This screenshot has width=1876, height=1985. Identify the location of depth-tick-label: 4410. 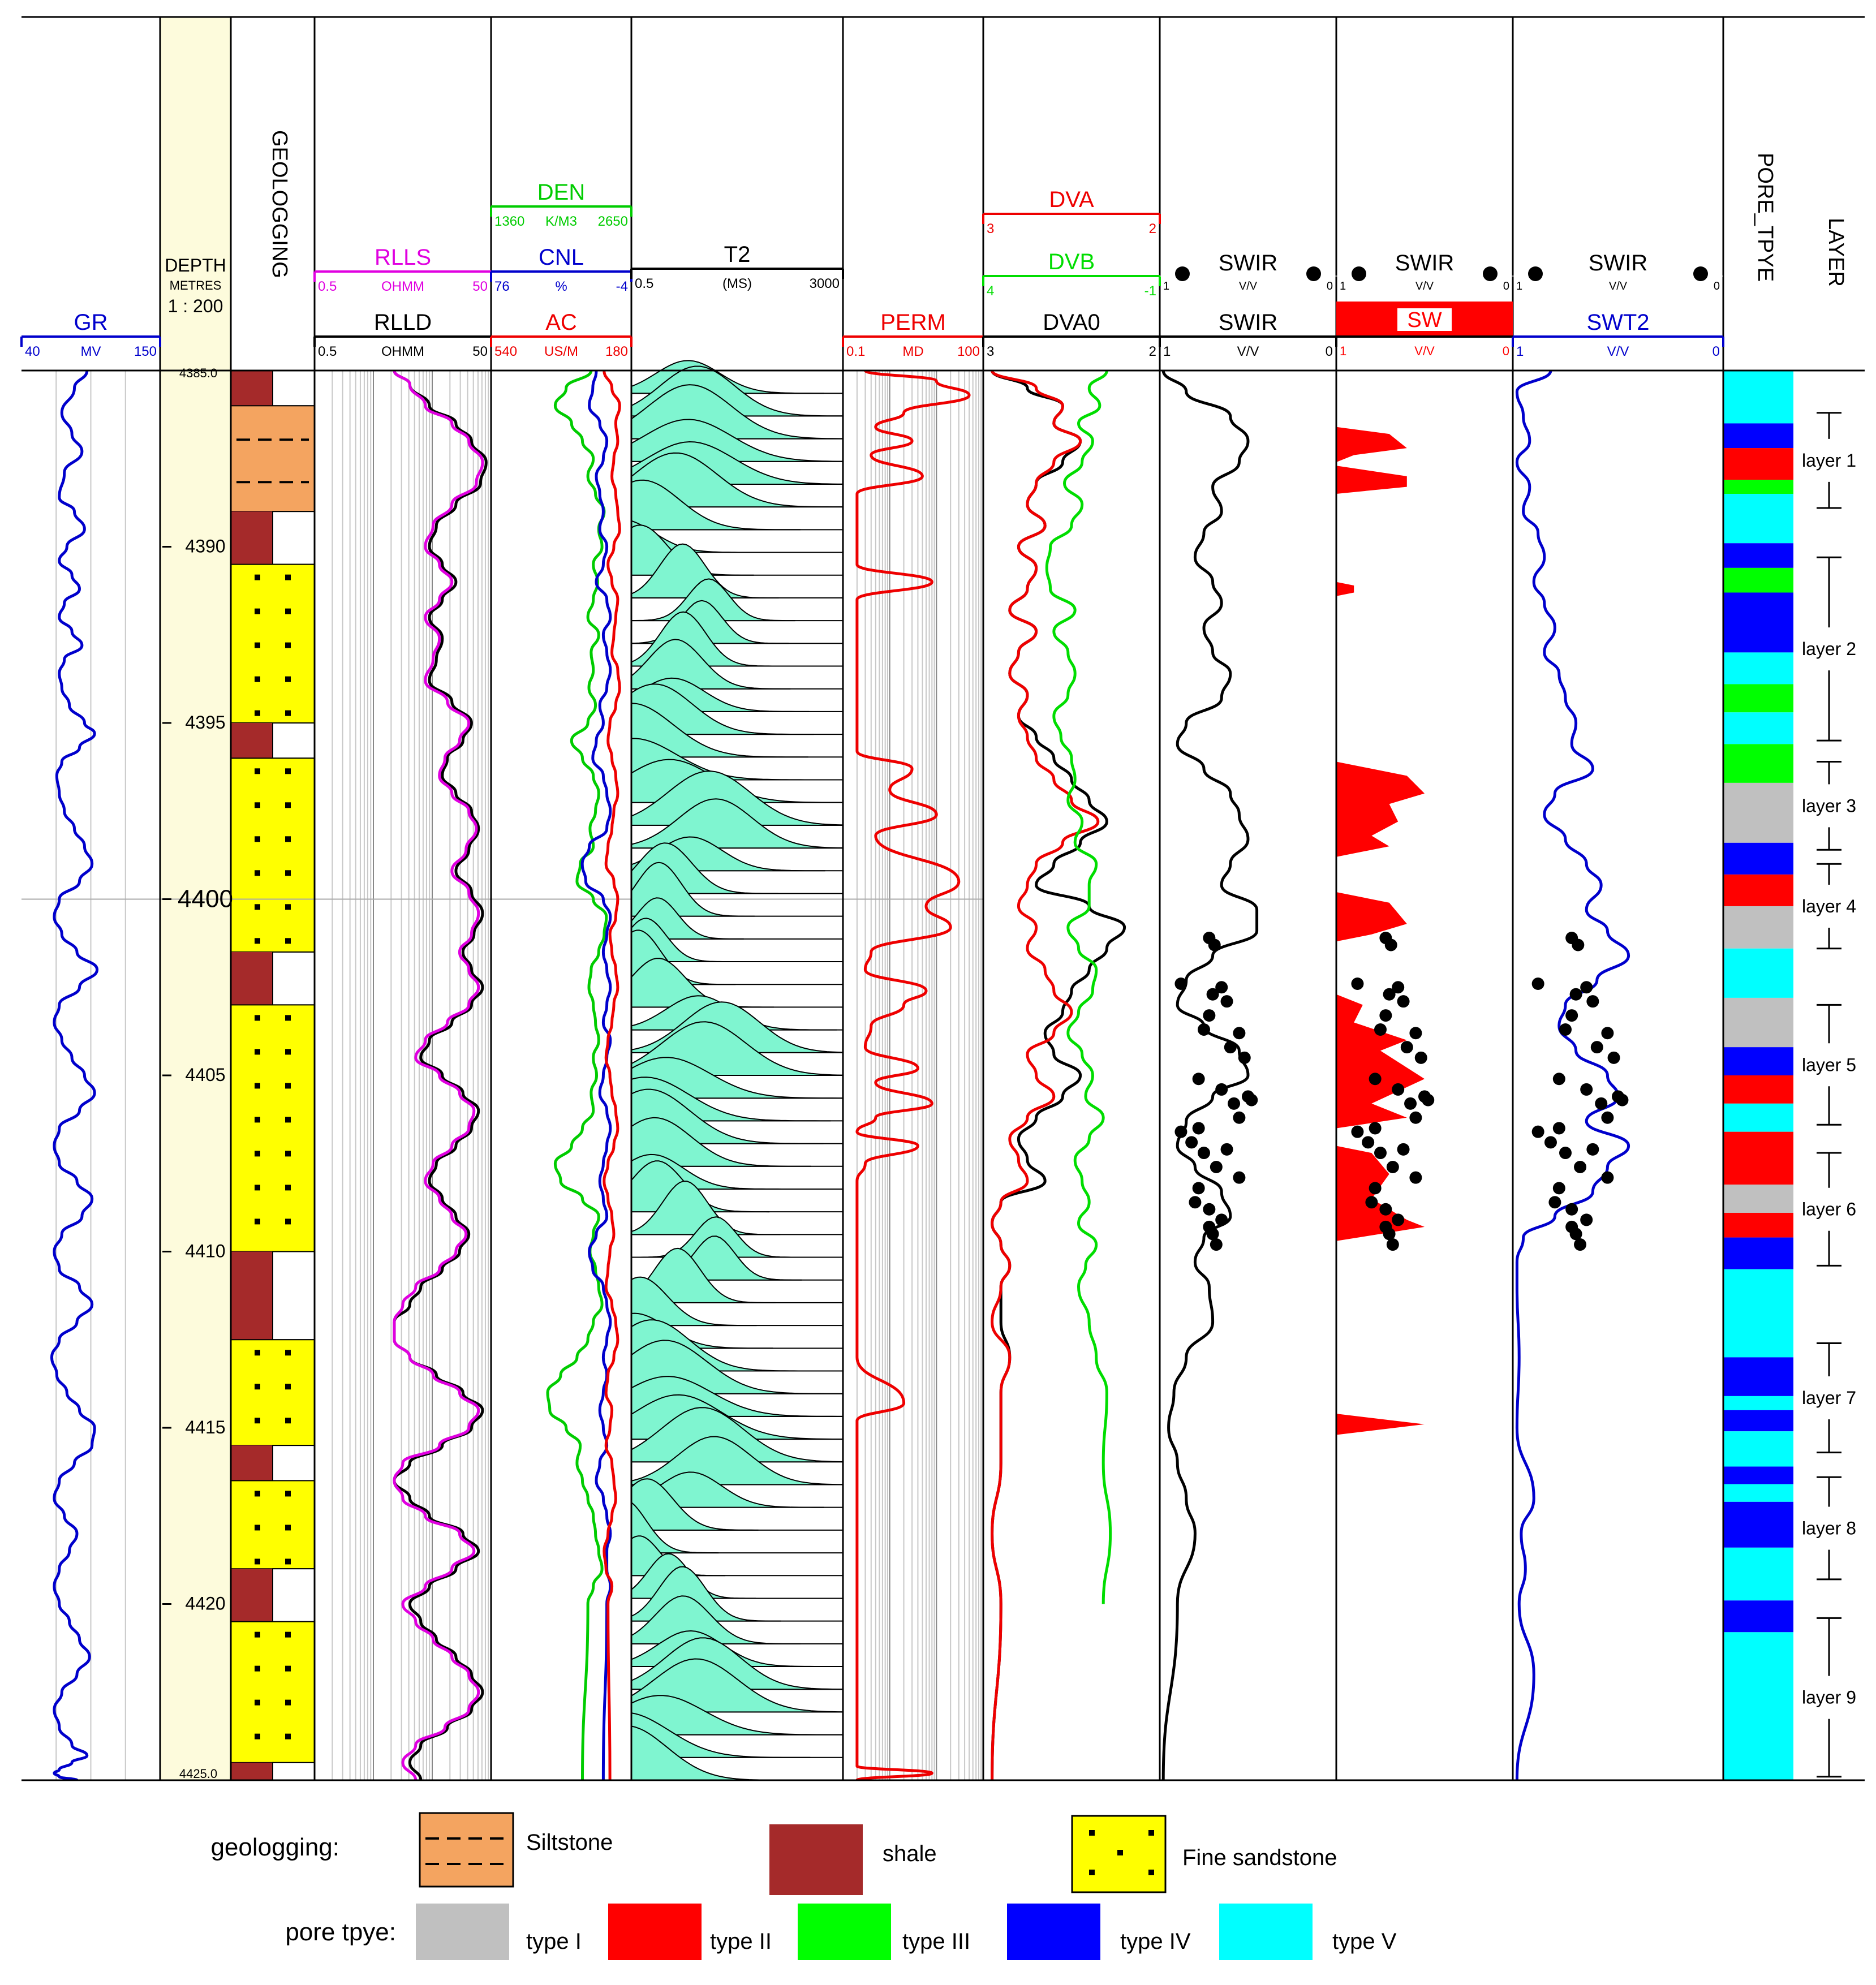
(205, 1251).